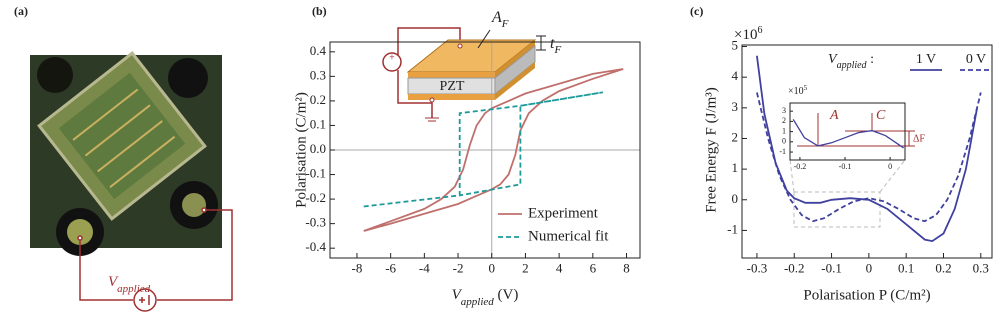 The height and width of the screenshot is (316, 997). Describe the element at coordinates (318, 50) in the screenshot. I see `y-tick-label: 0.4` at that location.